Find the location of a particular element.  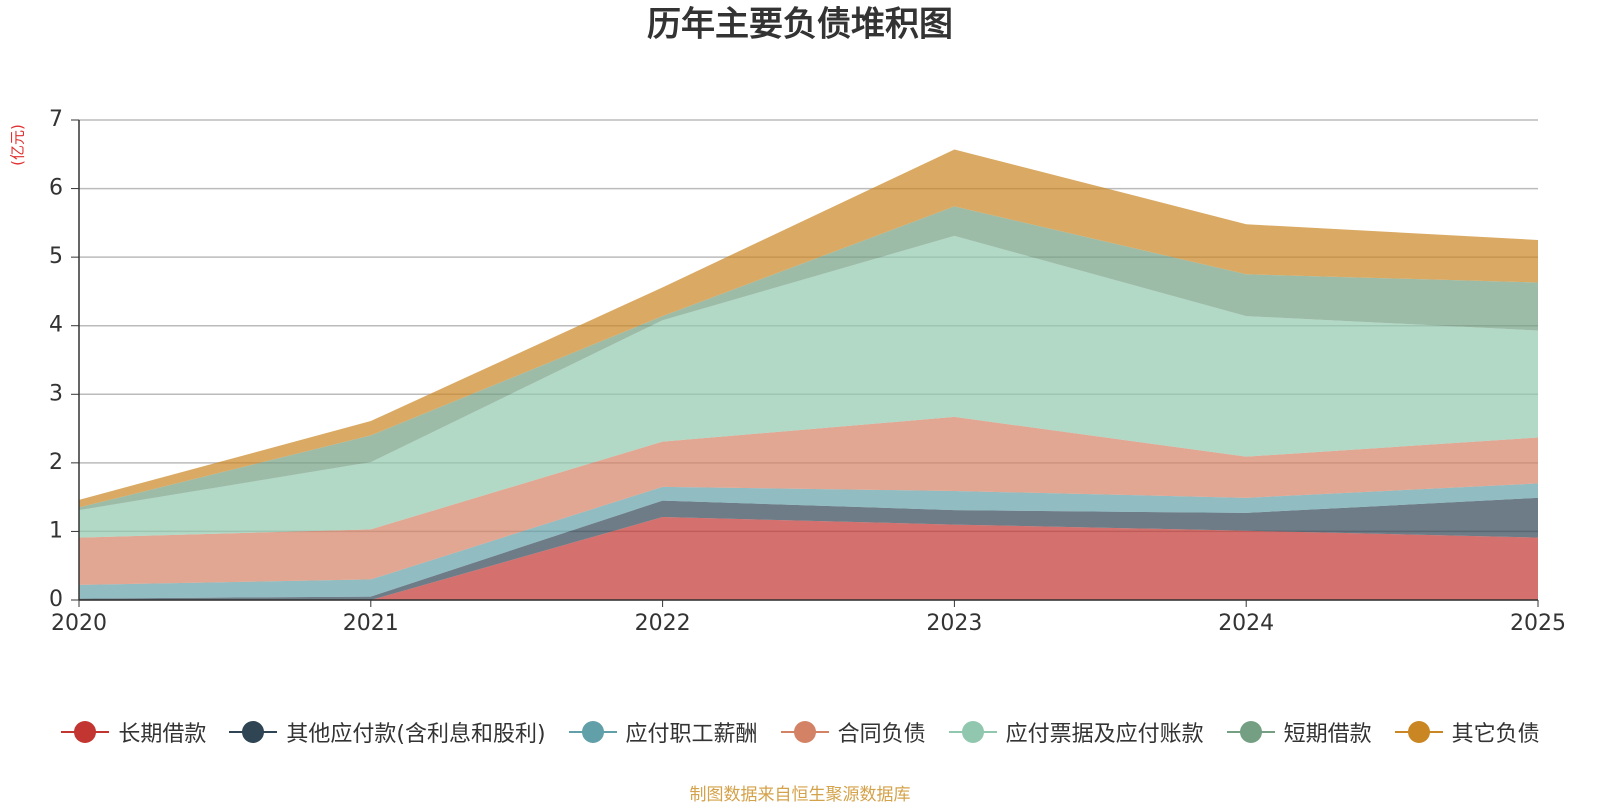

legend-label: 长期借款 is located at coordinates (162, 734).